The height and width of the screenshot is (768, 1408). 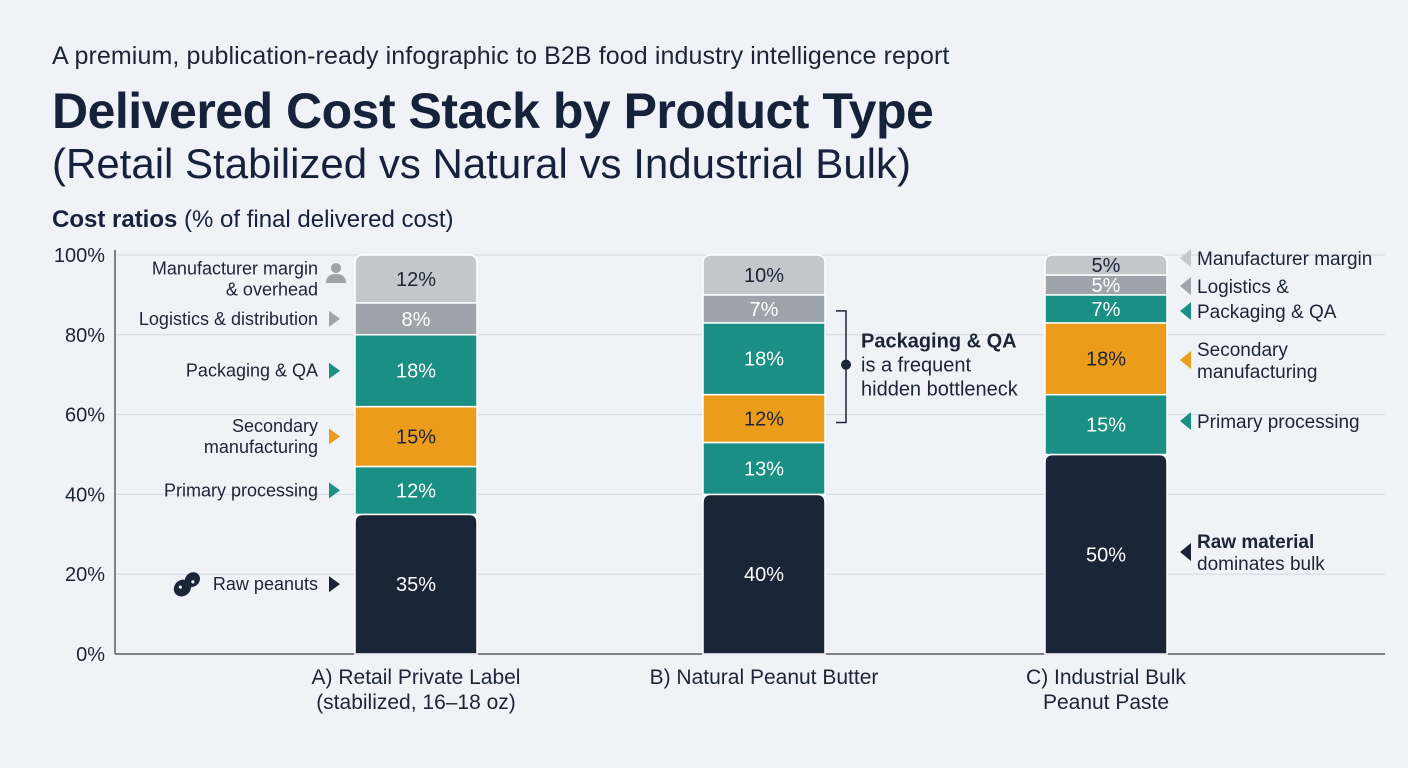 I want to click on section-label-bold: Cost ratios, so click(x=115, y=219).